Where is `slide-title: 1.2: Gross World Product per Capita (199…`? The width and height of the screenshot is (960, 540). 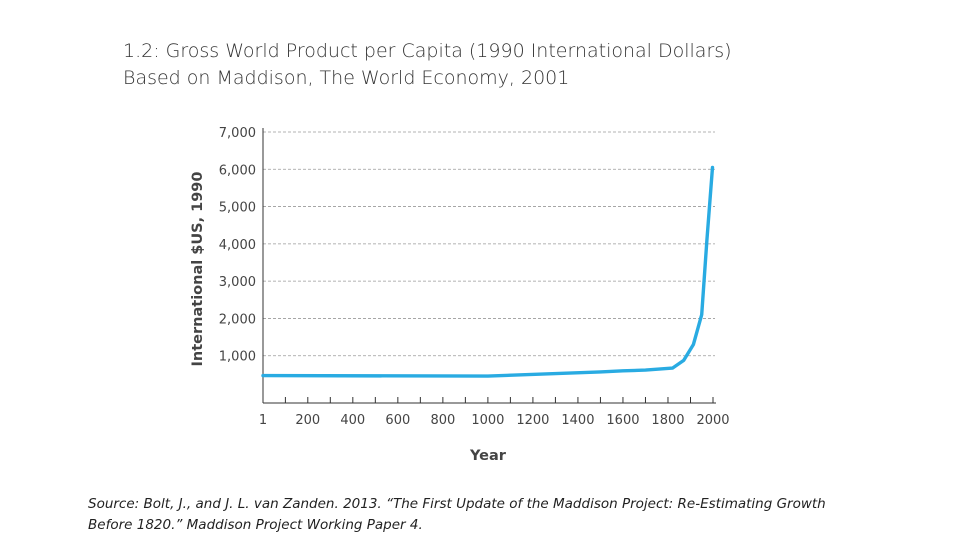 slide-title: 1.2: Gross World Product per Capita (199… is located at coordinates (513, 65).